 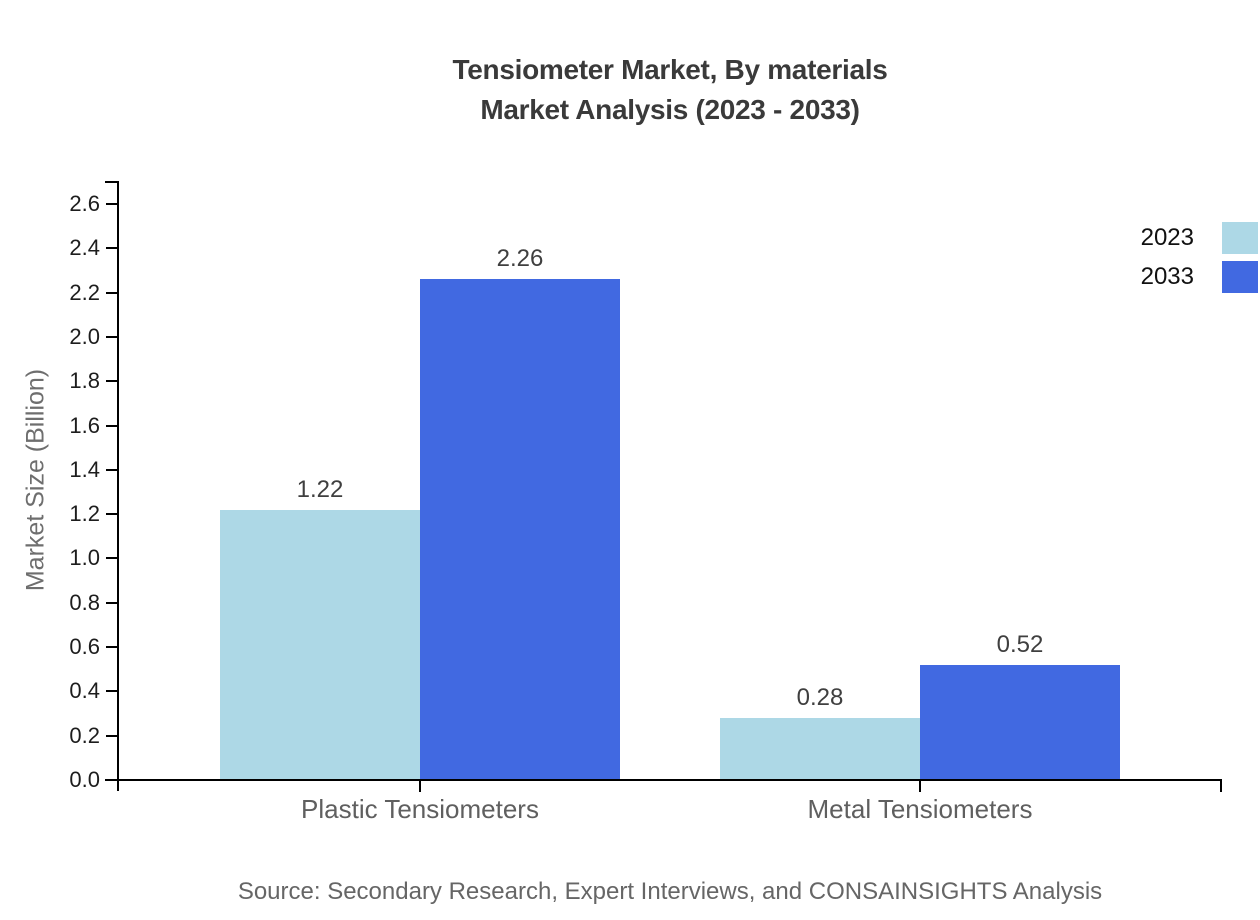 I want to click on bar-value-label: 0.28, so click(x=820, y=697).